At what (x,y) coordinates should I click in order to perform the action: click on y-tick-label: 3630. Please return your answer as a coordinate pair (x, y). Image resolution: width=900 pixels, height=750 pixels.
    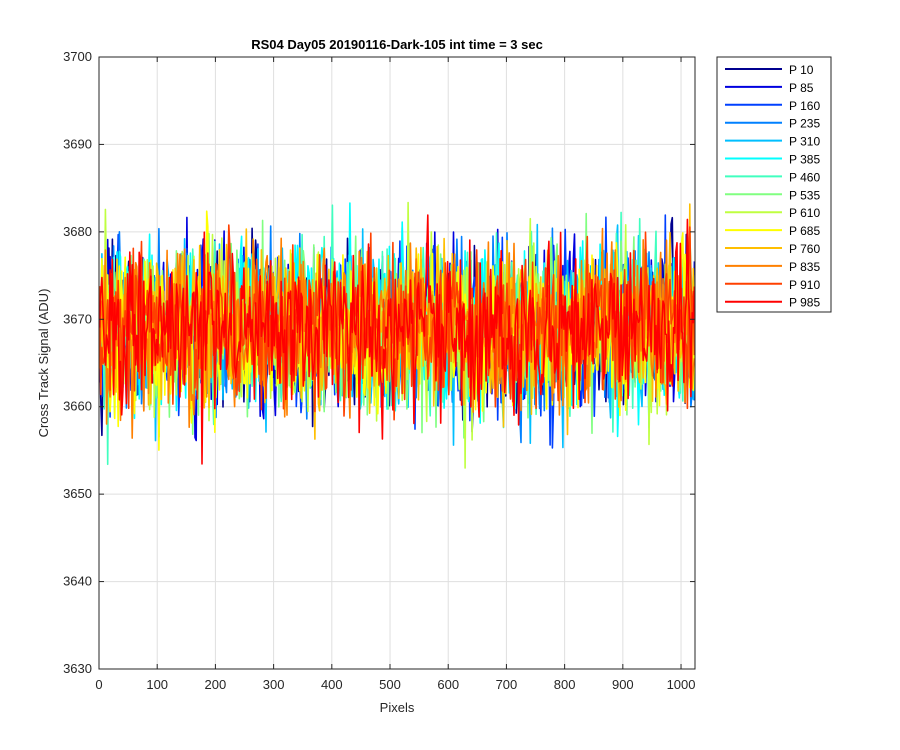
    Looking at the image, I should click on (77, 668).